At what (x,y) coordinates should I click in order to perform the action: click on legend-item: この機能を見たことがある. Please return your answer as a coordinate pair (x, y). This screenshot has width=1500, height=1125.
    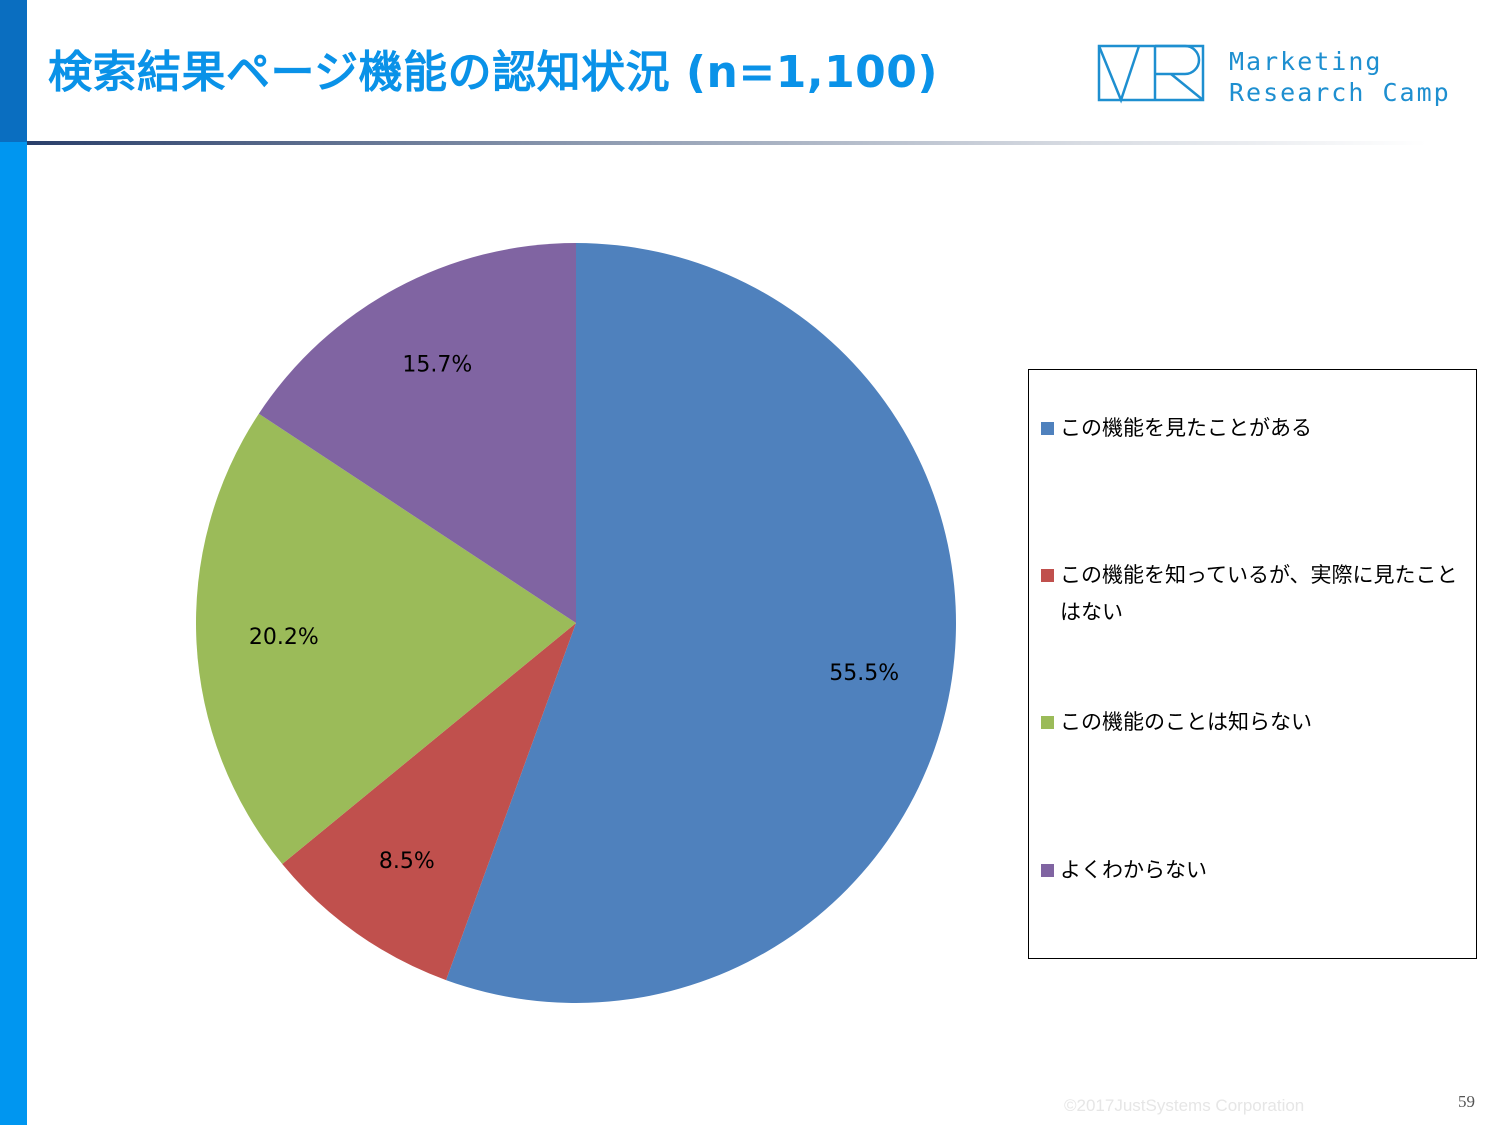
    Looking at the image, I should click on (1256, 428).